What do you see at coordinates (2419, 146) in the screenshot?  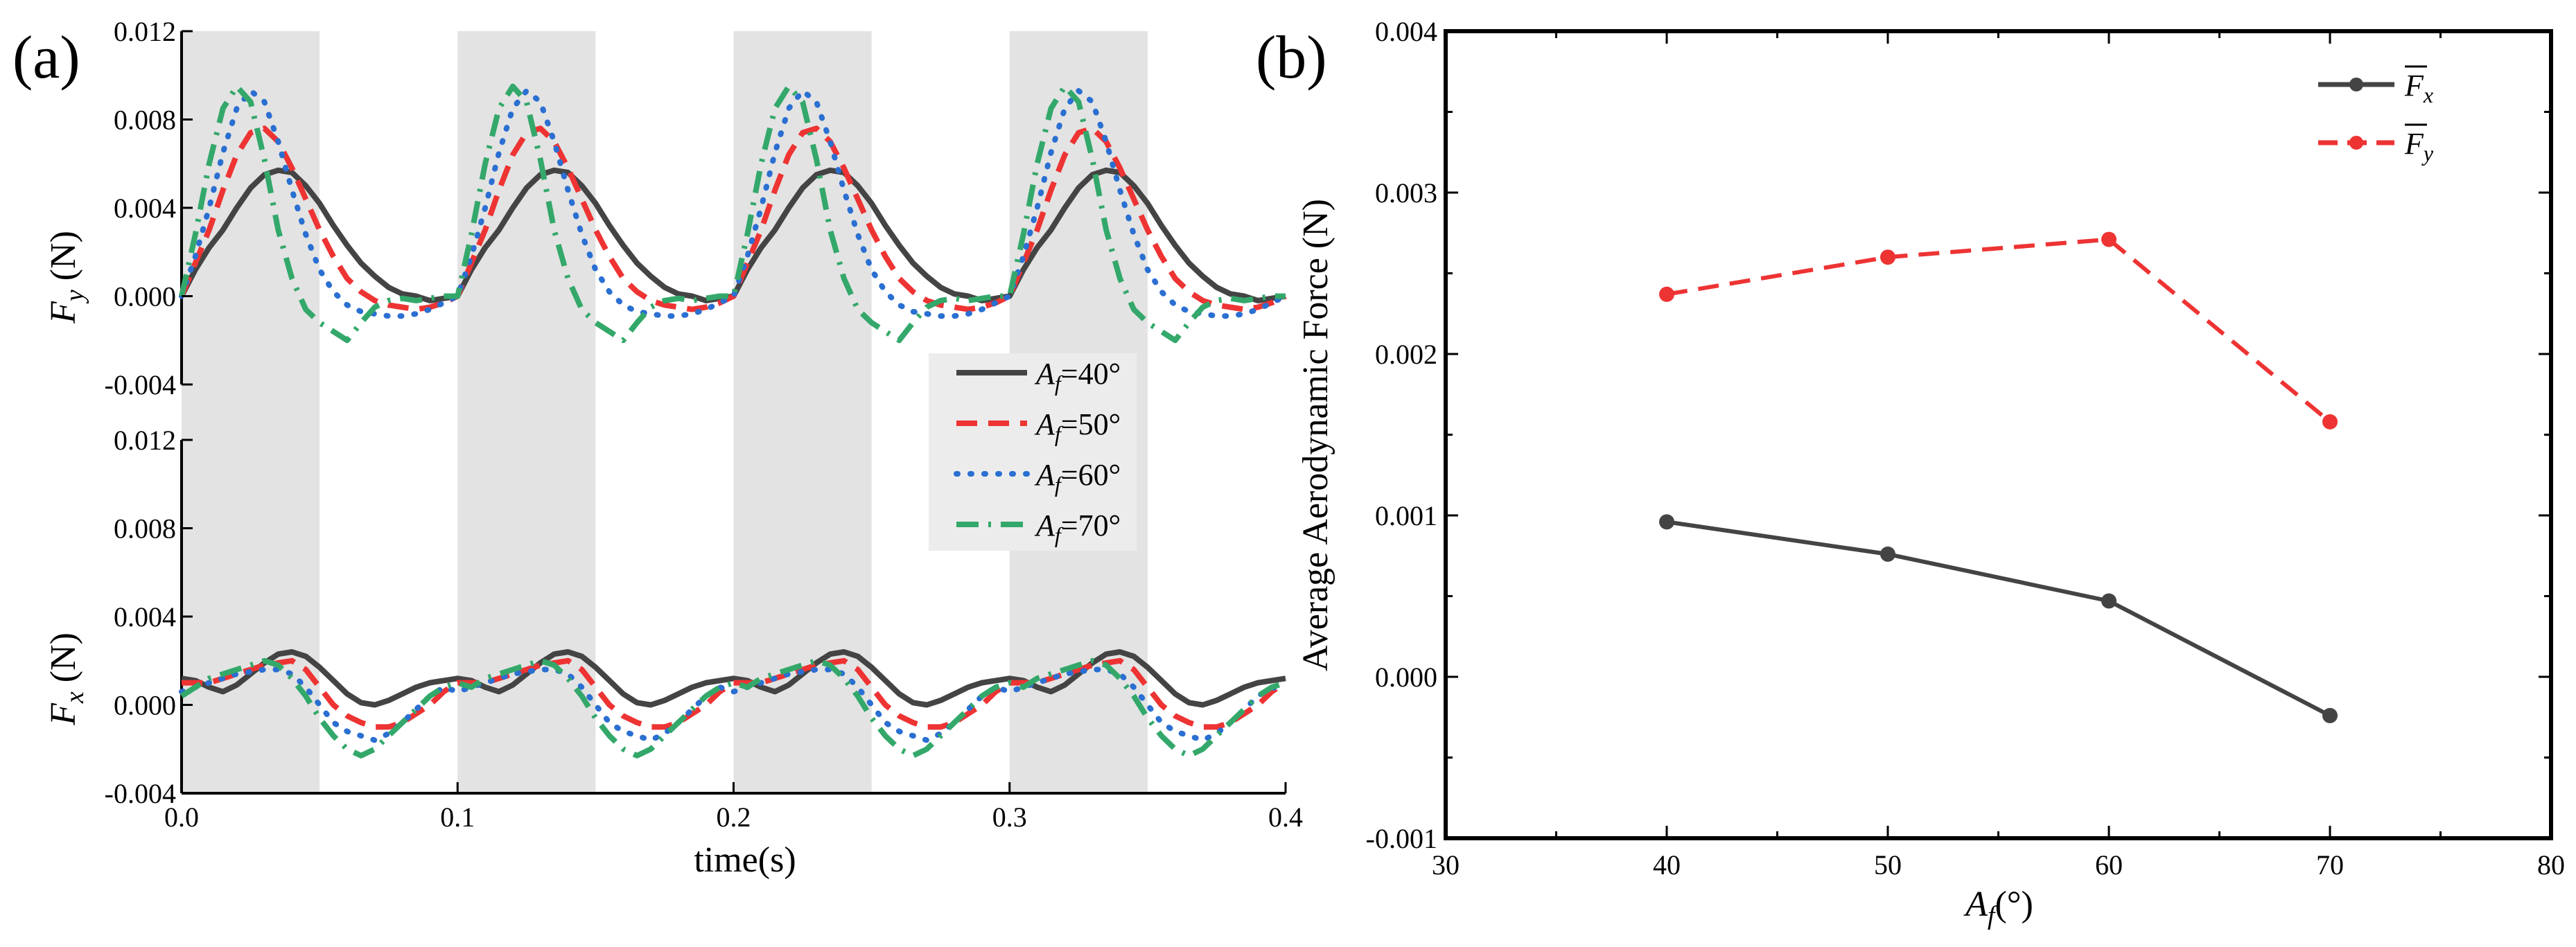 I see `legend-fy-label: Fy` at bounding box center [2419, 146].